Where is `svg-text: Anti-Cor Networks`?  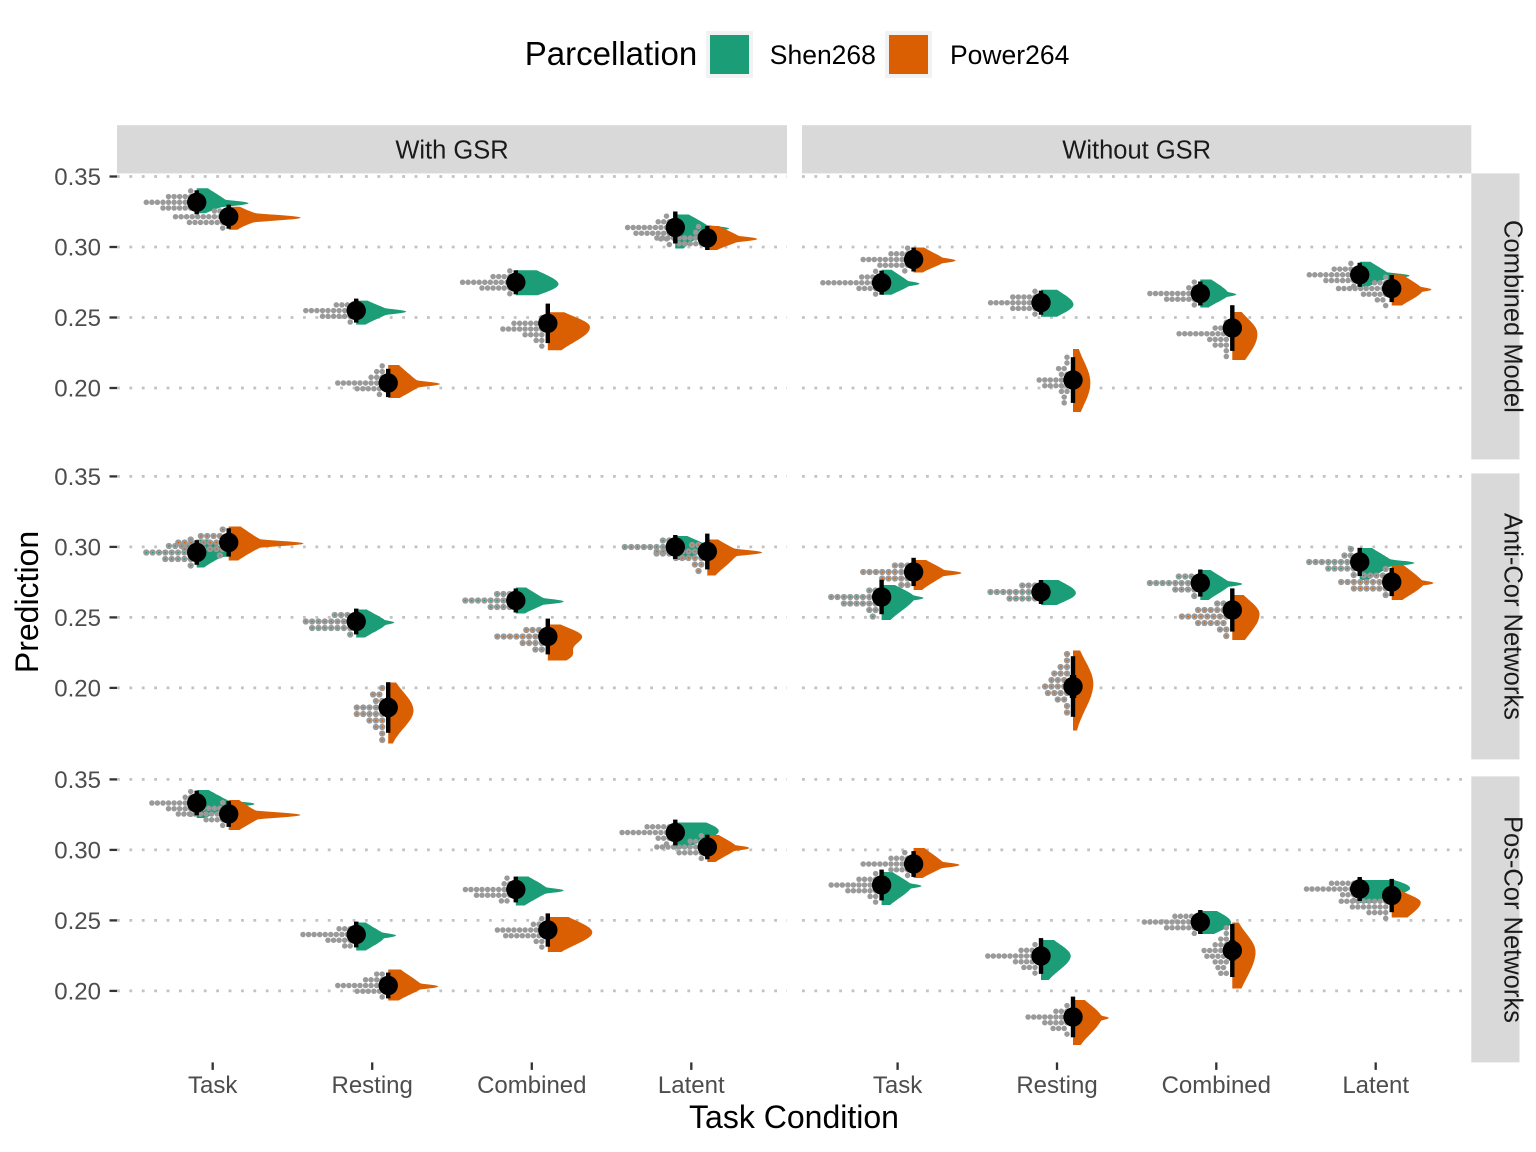
svg-text: Anti-Cor Networks is located at coordinates (1512, 616).